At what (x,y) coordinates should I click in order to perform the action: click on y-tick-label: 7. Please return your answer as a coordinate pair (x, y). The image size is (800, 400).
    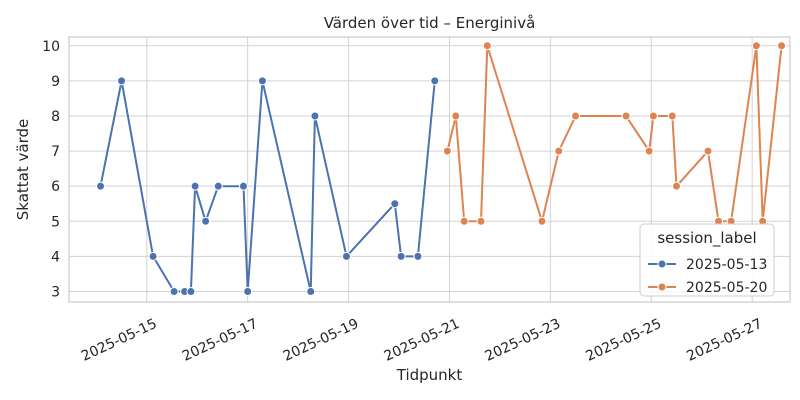
    Looking at the image, I should click on (55, 152).